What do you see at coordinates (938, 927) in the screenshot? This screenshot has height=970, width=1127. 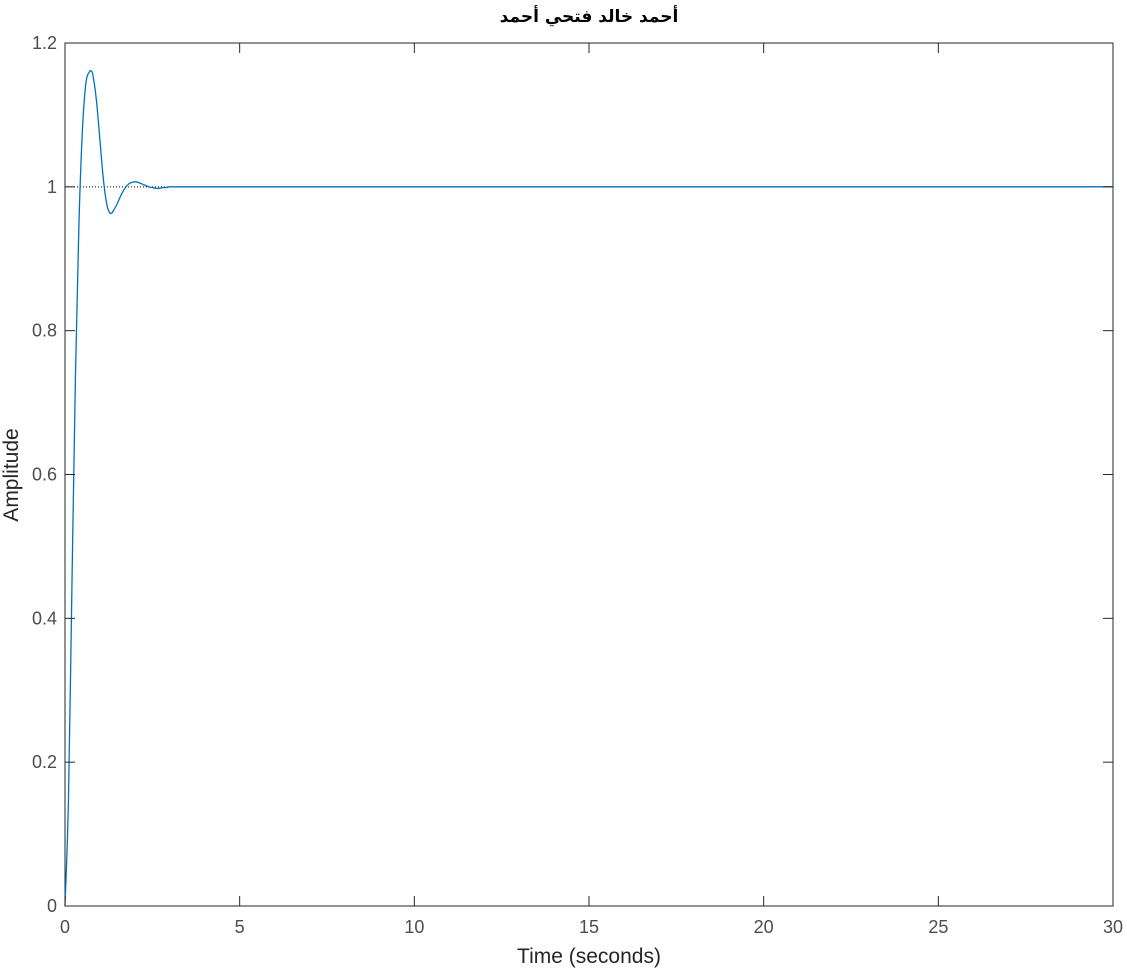 I see `x-tick-label: 25` at bounding box center [938, 927].